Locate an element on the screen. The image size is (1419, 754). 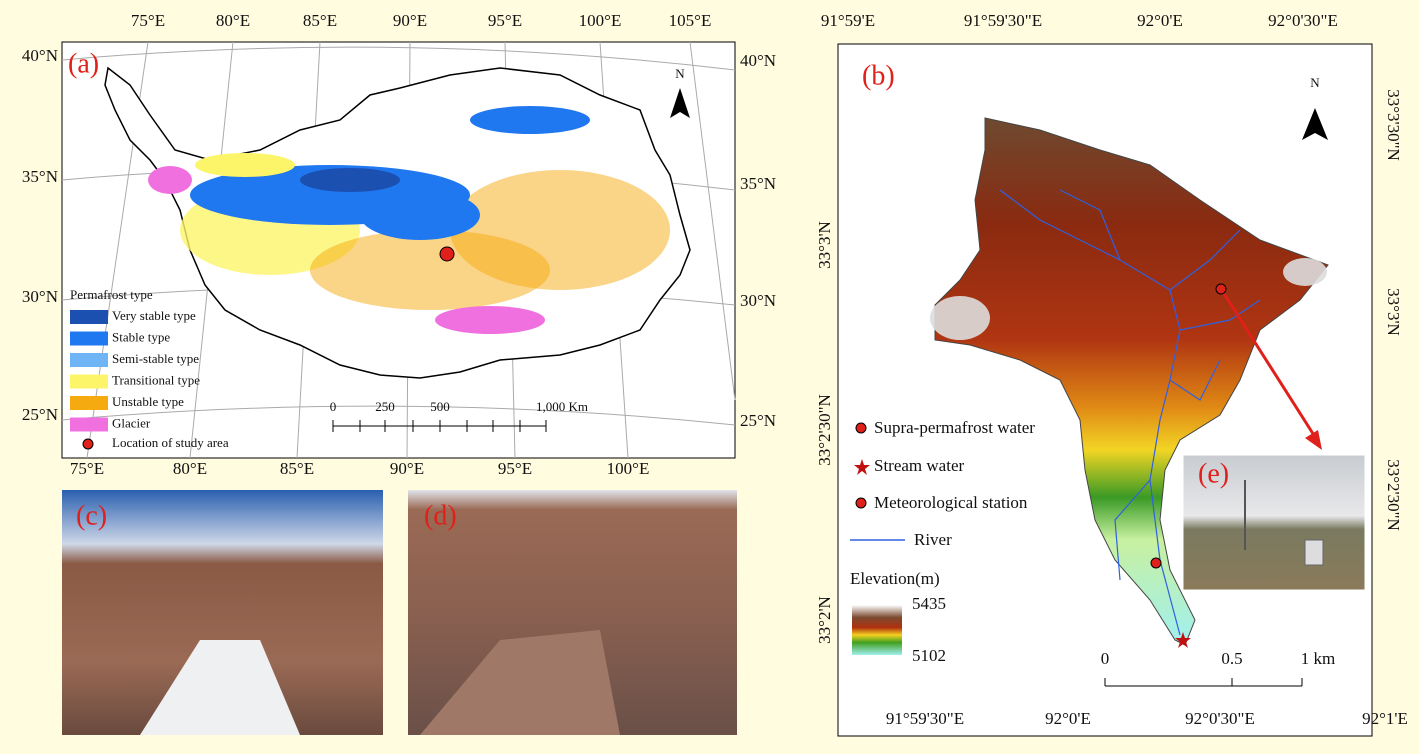
photo-d-stream is located at coordinates (520, 682).